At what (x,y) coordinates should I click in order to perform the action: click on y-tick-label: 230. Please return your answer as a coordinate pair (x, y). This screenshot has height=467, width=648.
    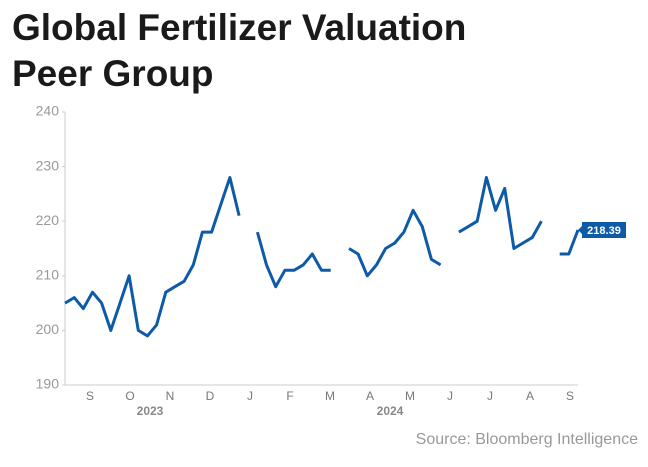
    Looking at the image, I should click on (48, 165).